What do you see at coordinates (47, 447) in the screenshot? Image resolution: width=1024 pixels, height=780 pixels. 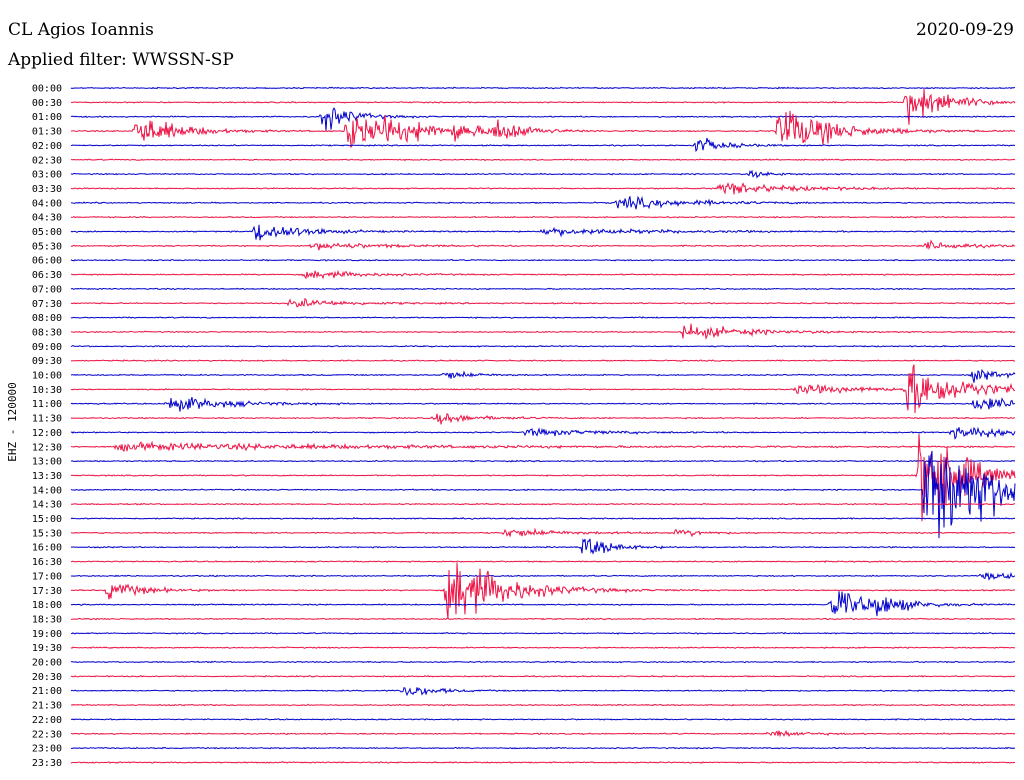 I see `time-label: 12:30` at bounding box center [47, 447].